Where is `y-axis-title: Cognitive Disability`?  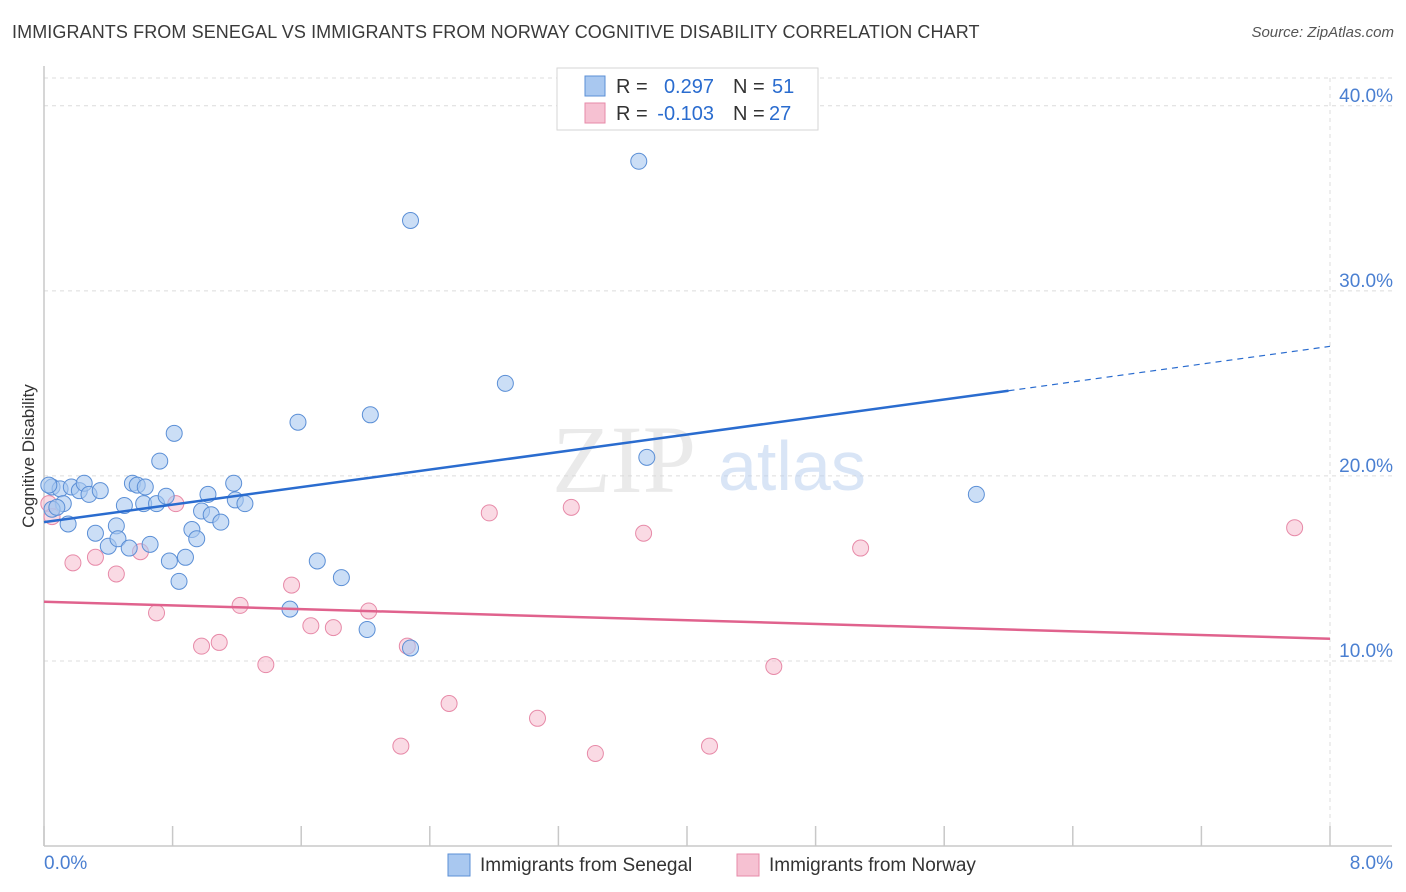 y-axis-title: Cognitive Disability is located at coordinates (28, 456).